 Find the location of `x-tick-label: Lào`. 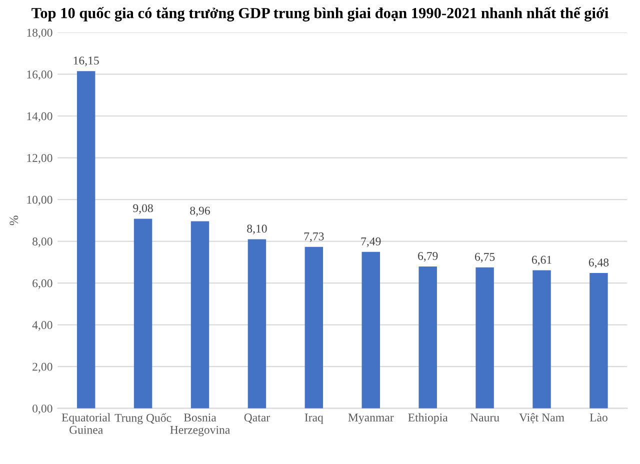

x-tick-label: Lào is located at coordinates (599, 417).